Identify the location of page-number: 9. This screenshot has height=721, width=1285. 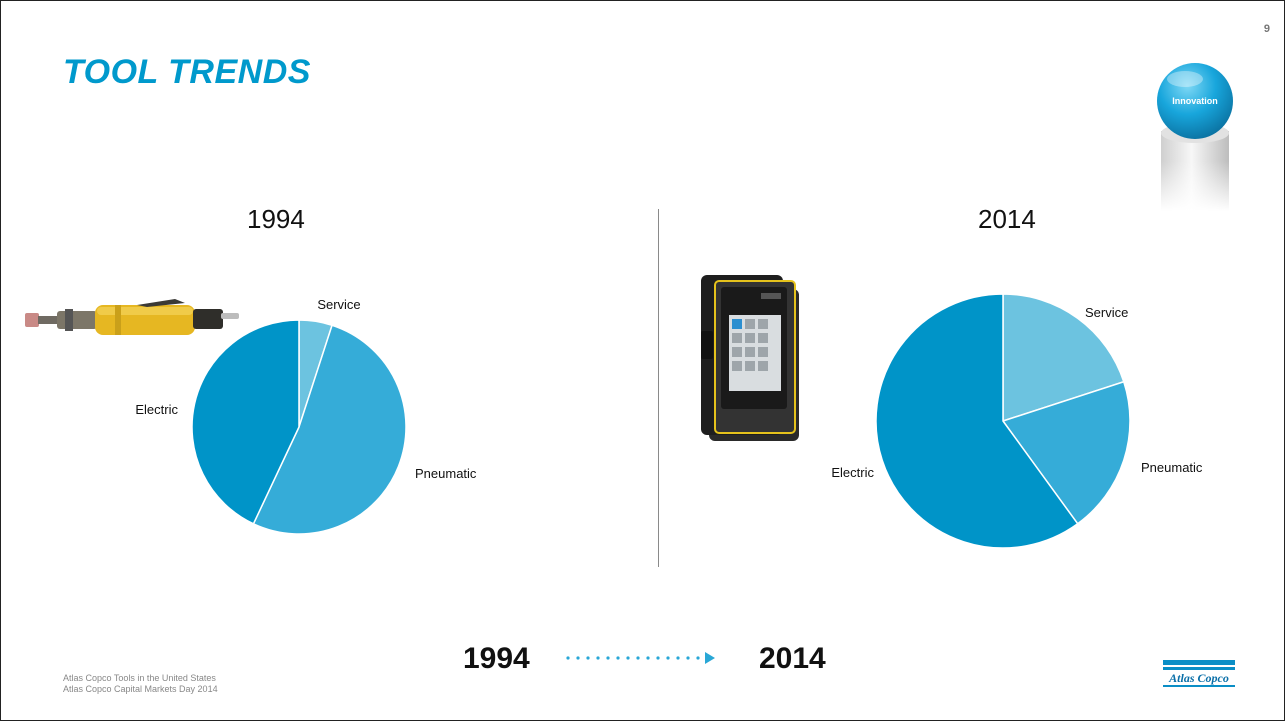
(1266, 29).